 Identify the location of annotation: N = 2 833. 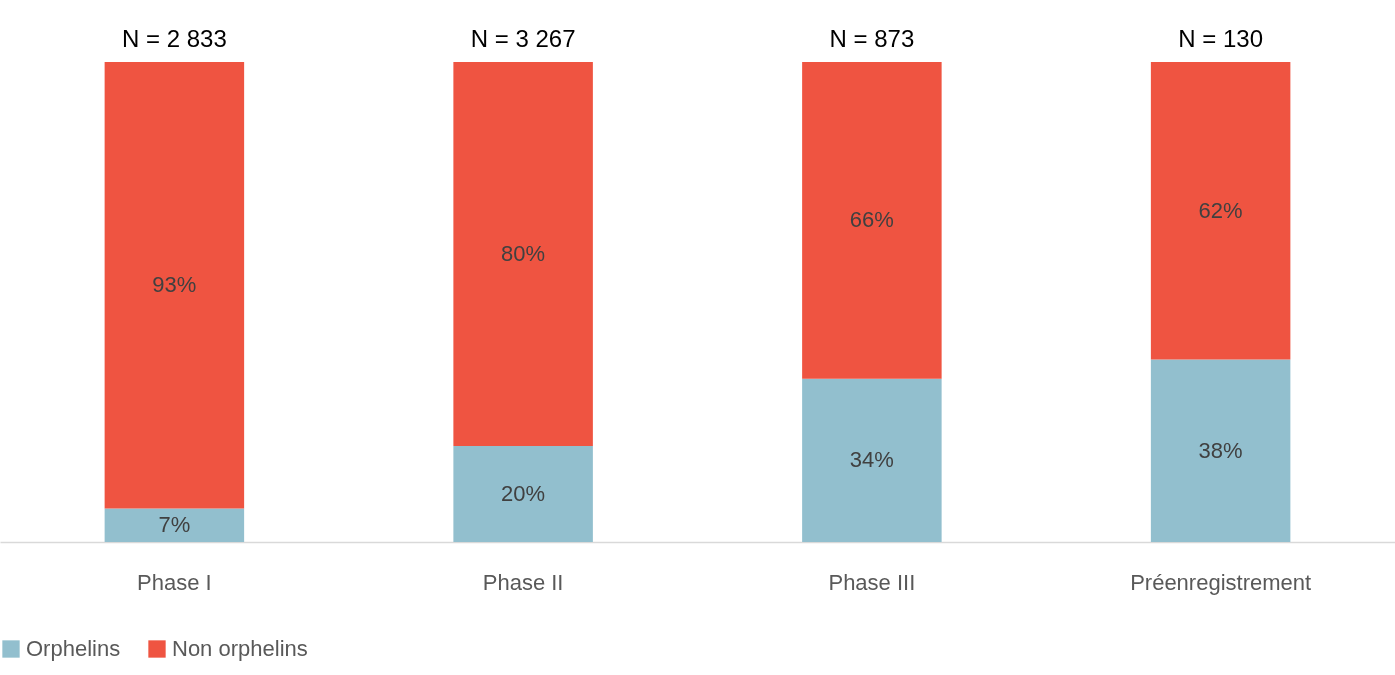
(174, 38).